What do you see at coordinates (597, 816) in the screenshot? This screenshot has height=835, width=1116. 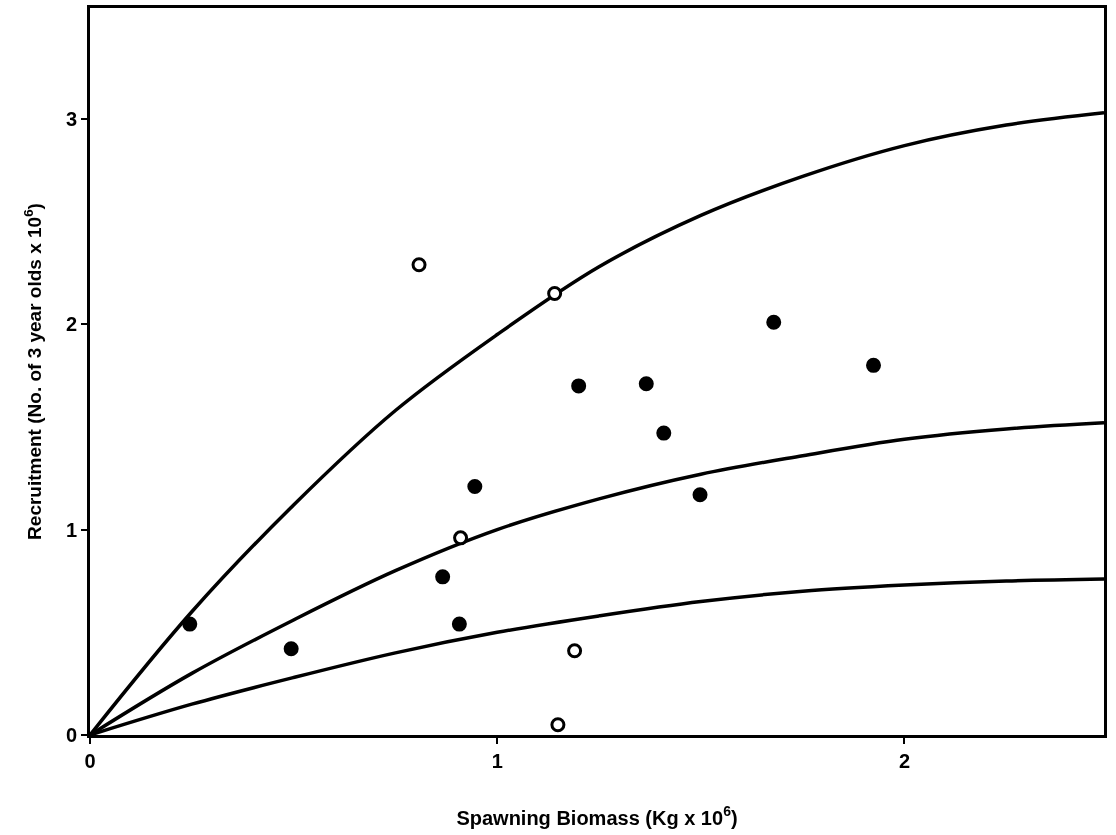 I see `x-axis-title: Spawning Biomass (Kg x 10$^{6}$)` at bounding box center [597, 816].